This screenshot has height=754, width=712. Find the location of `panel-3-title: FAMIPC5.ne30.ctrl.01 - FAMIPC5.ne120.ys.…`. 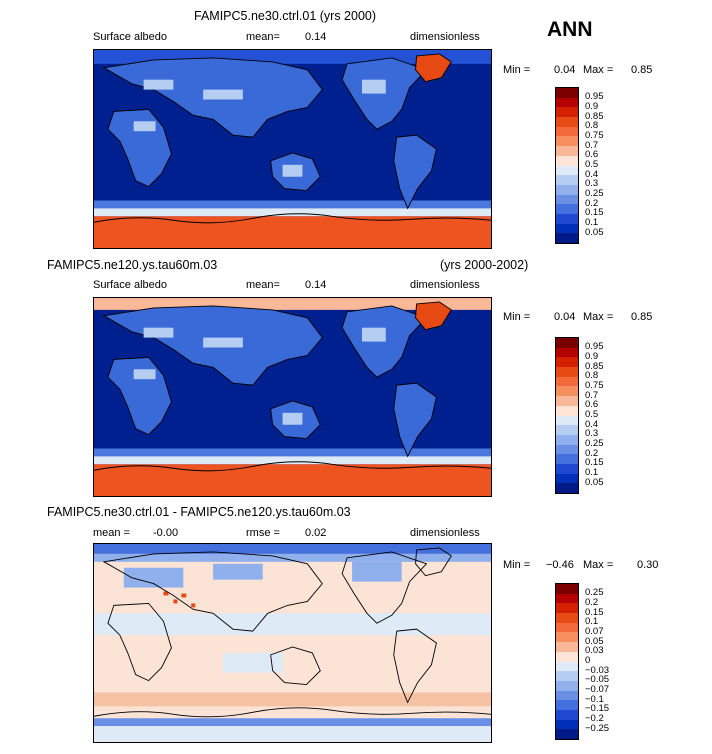

panel-3-title: FAMIPC5.ne30.ctrl.01 - FAMIPC5.ne120.ys.… is located at coordinates (199, 512).